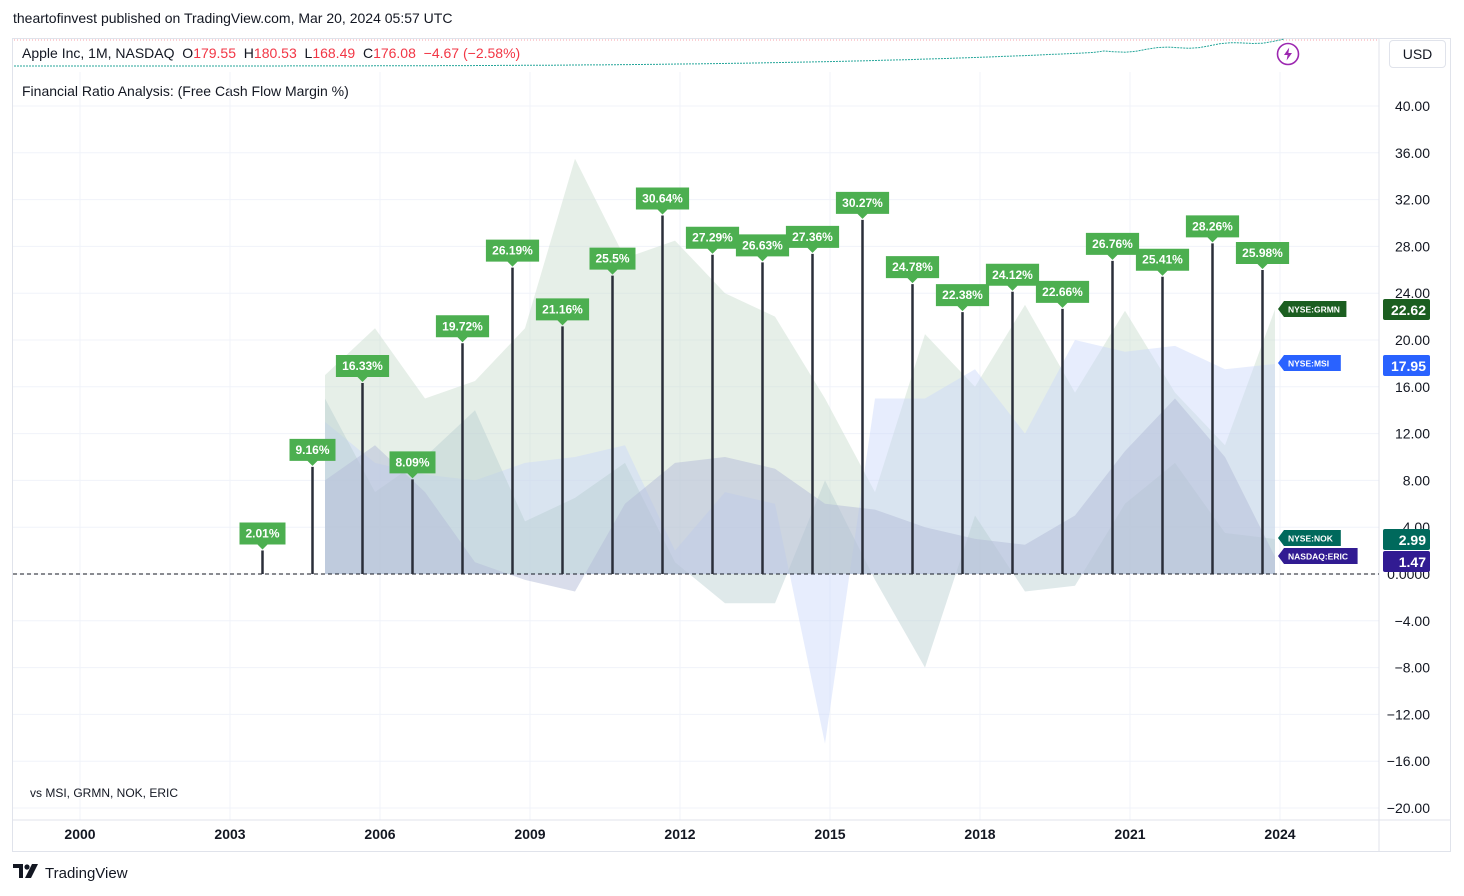 The width and height of the screenshot is (1464, 896). What do you see at coordinates (649, 52) in the screenshot?
I see `mini-price-sparkline` at bounding box center [649, 52].